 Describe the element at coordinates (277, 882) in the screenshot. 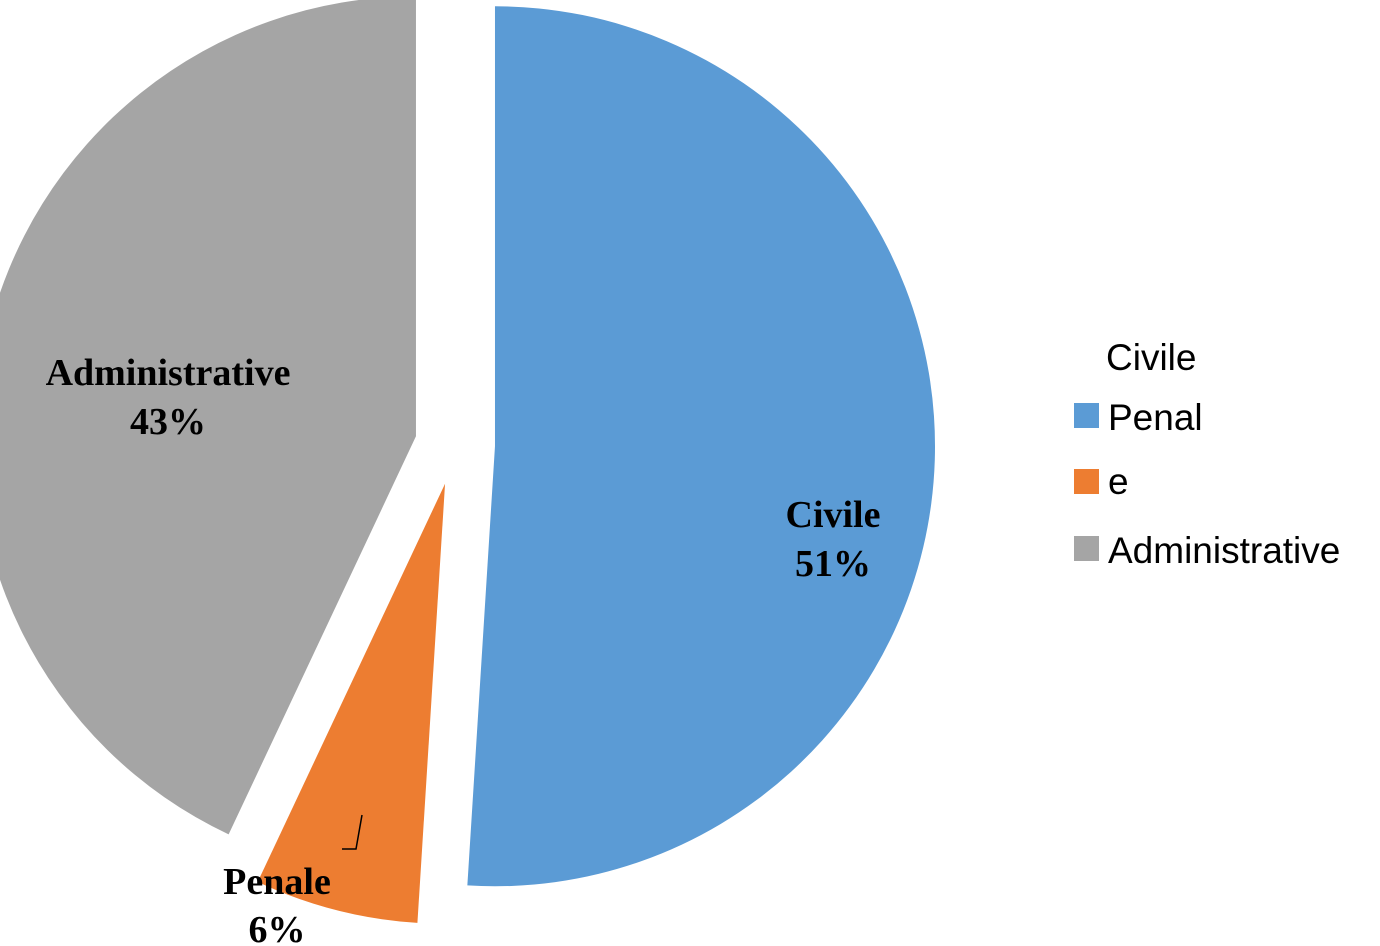

I see `slice-label-penale-name: Penale` at that location.